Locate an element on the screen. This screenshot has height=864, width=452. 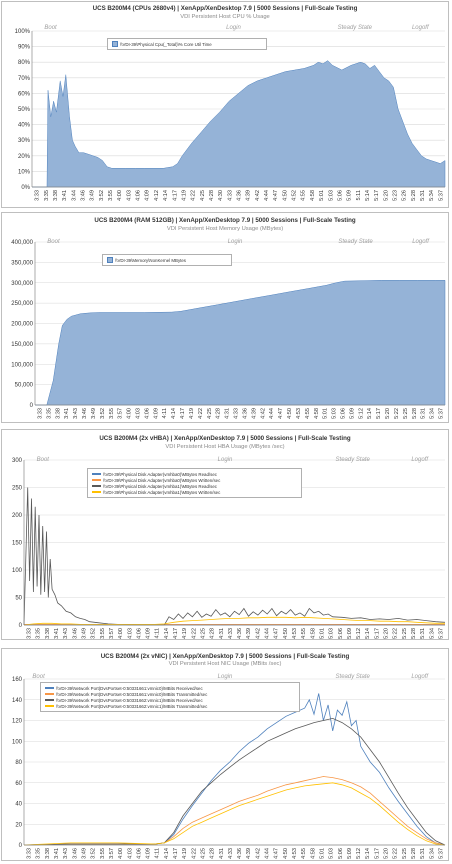
y-tick-label: 150 is located at coordinates (17, 544).